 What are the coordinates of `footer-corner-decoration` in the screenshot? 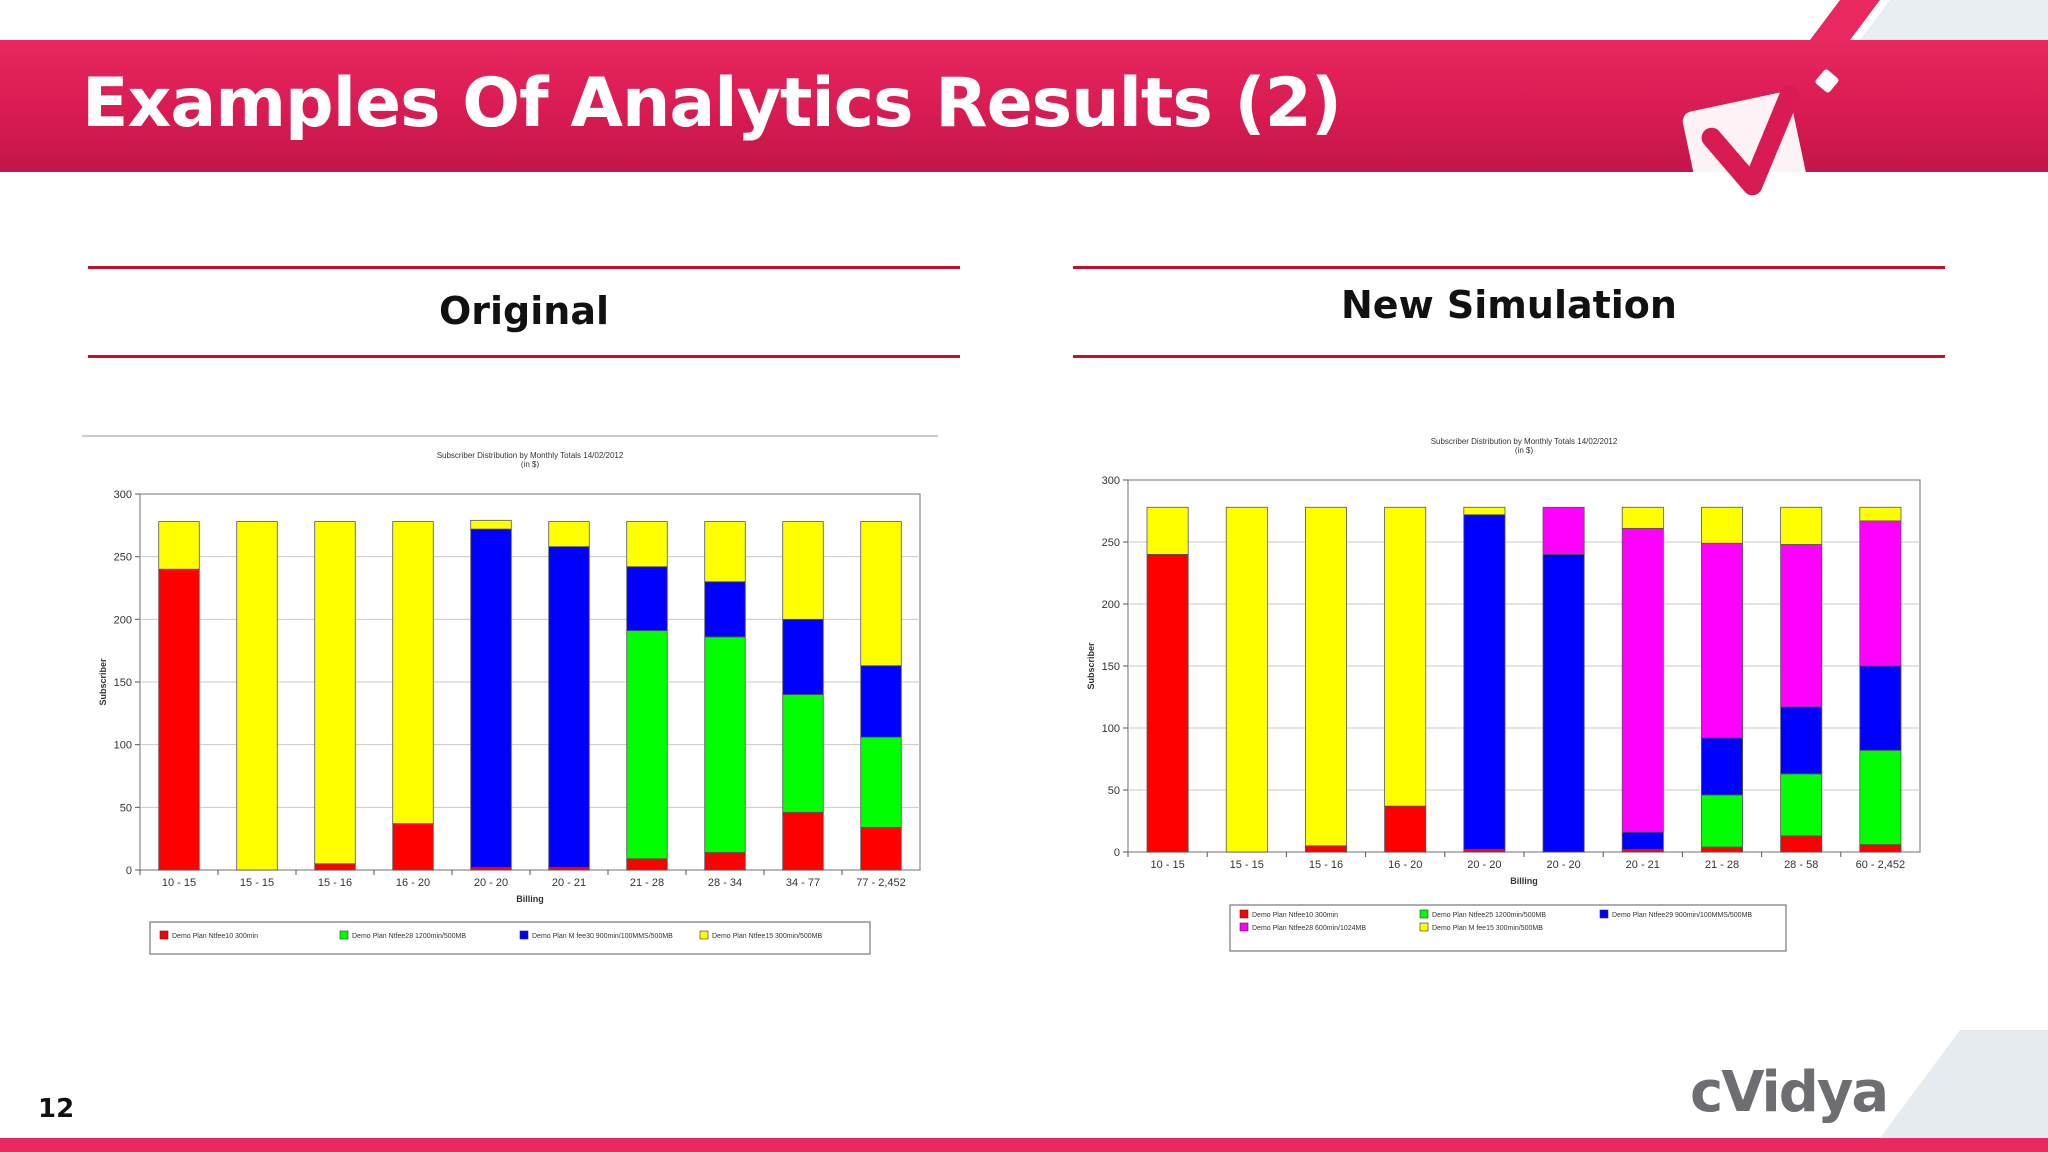 It's located at (1964, 1084).